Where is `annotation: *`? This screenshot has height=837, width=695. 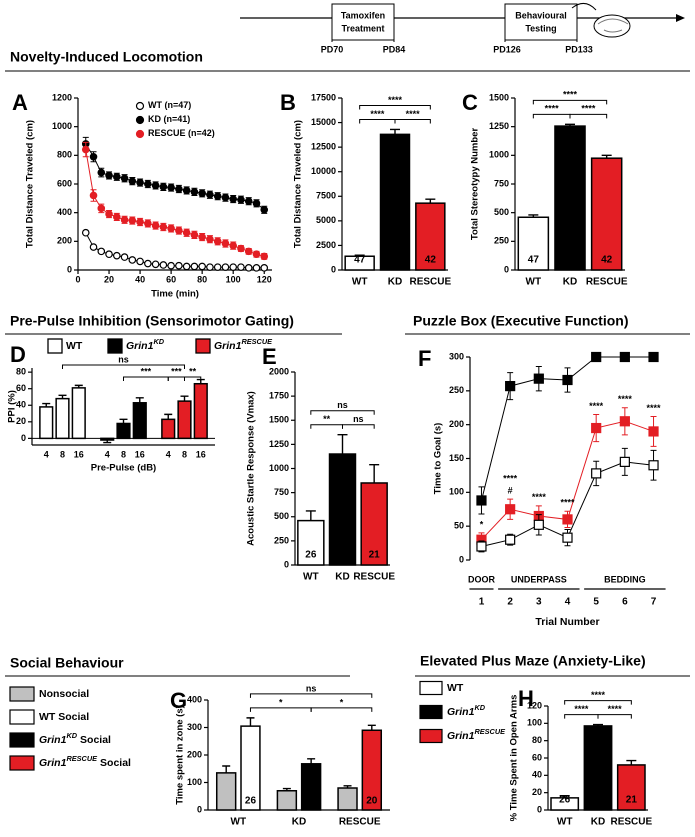
annotation: * is located at coordinates (482, 524).